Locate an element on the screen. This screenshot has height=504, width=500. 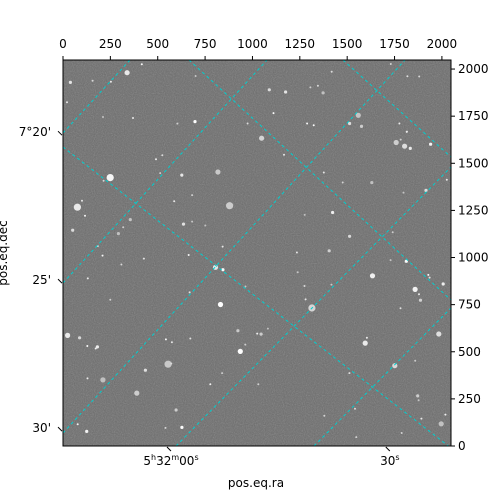
x-tick-label-top: 250 is located at coordinates (110, 44).